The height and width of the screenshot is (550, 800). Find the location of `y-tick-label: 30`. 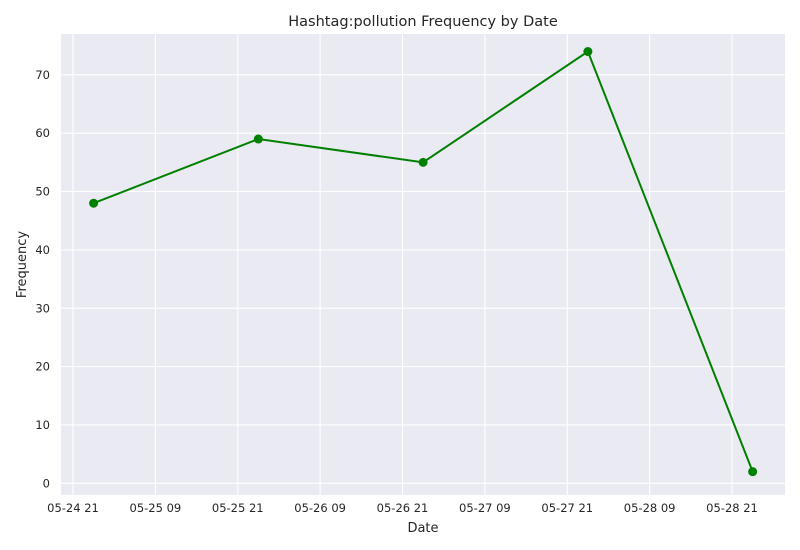

y-tick-label: 30 is located at coordinates (42, 308).